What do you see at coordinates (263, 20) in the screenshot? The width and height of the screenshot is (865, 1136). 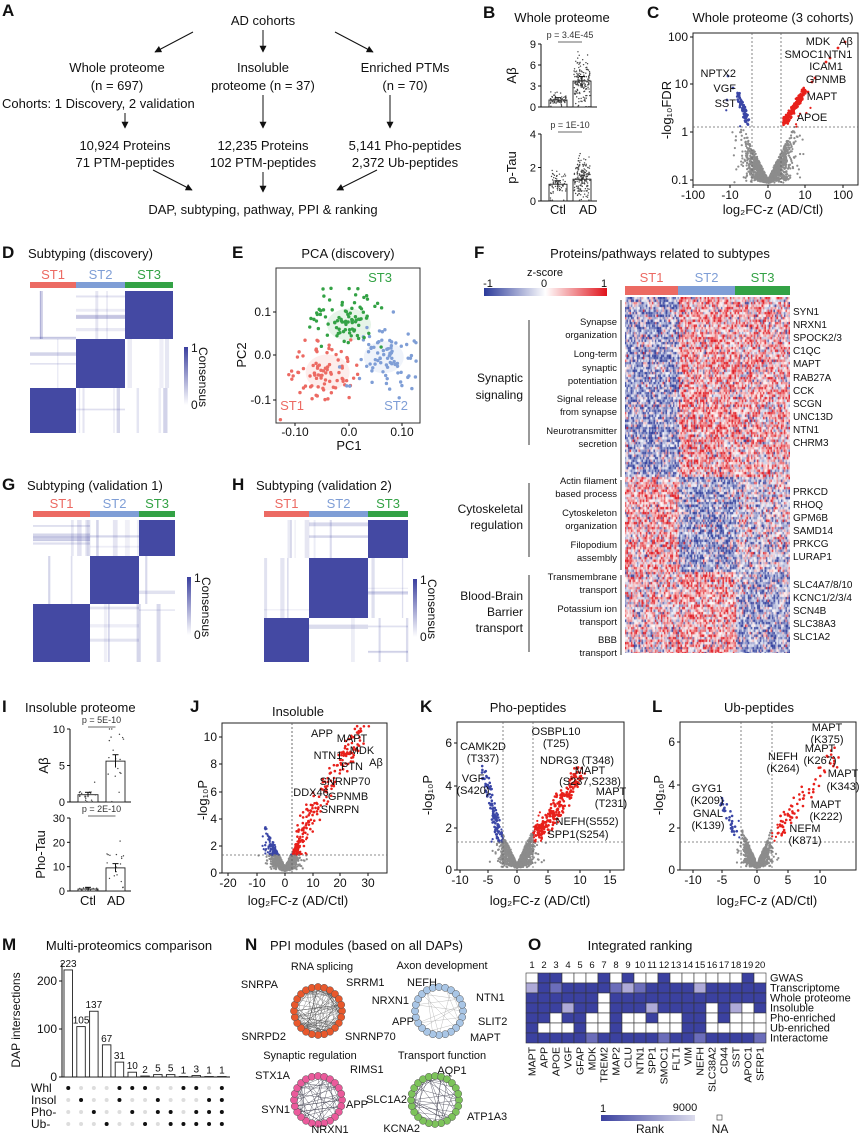 I see `root-node-label: AD cohorts` at bounding box center [263, 20].